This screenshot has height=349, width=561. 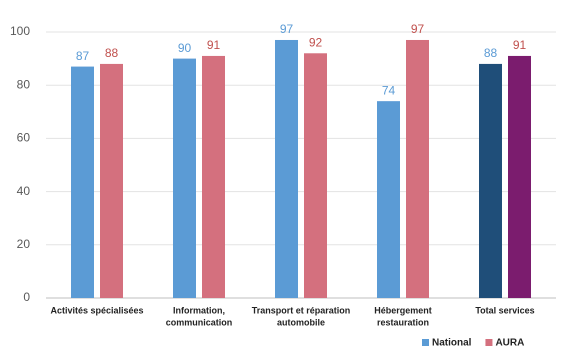 I want to click on legend-label: National, so click(x=452, y=343).